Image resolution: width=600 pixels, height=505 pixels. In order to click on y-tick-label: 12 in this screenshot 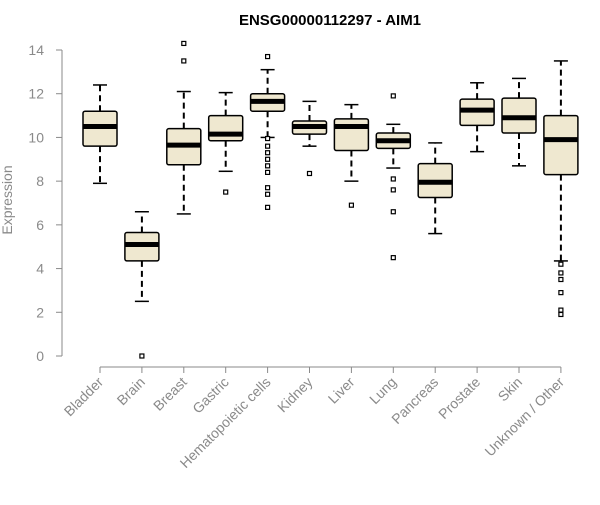, I will do `click(36, 94)`.